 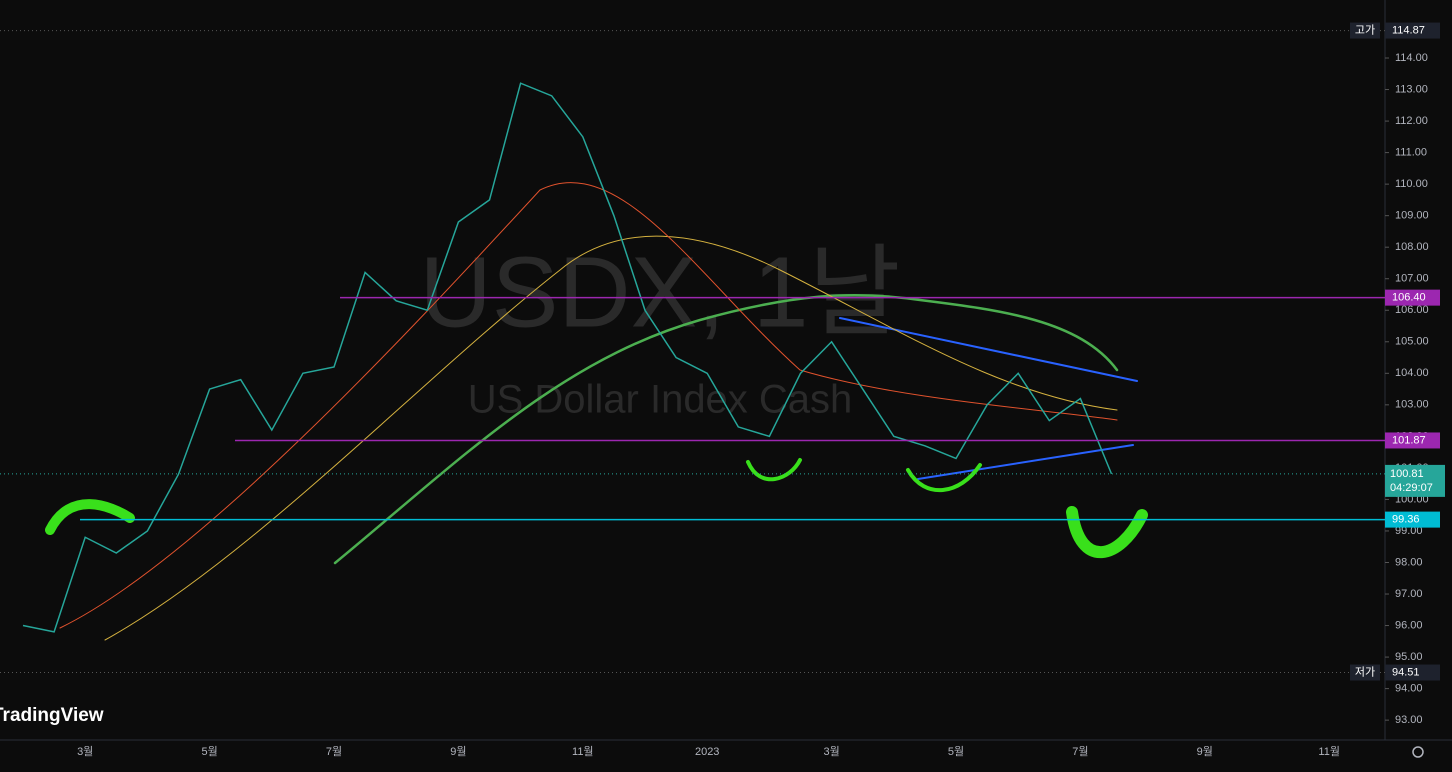 I want to click on y-tick-label: 114.00, so click(x=1411, y=58).